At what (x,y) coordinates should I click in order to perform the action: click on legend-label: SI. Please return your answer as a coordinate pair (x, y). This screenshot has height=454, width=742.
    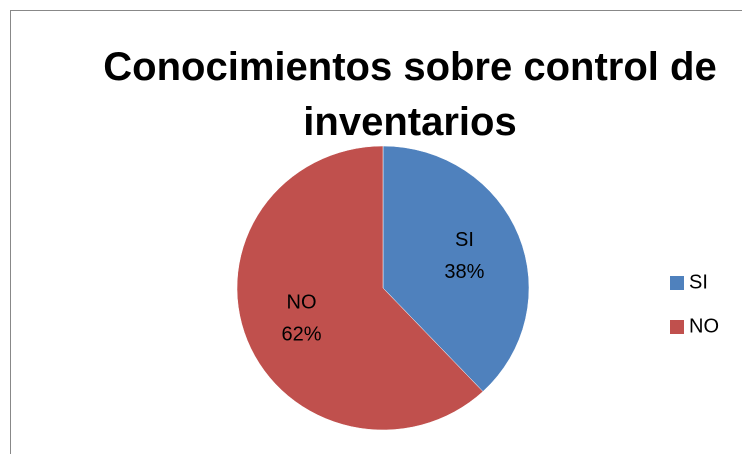
    Looking at the image, I should click on (698, 282).